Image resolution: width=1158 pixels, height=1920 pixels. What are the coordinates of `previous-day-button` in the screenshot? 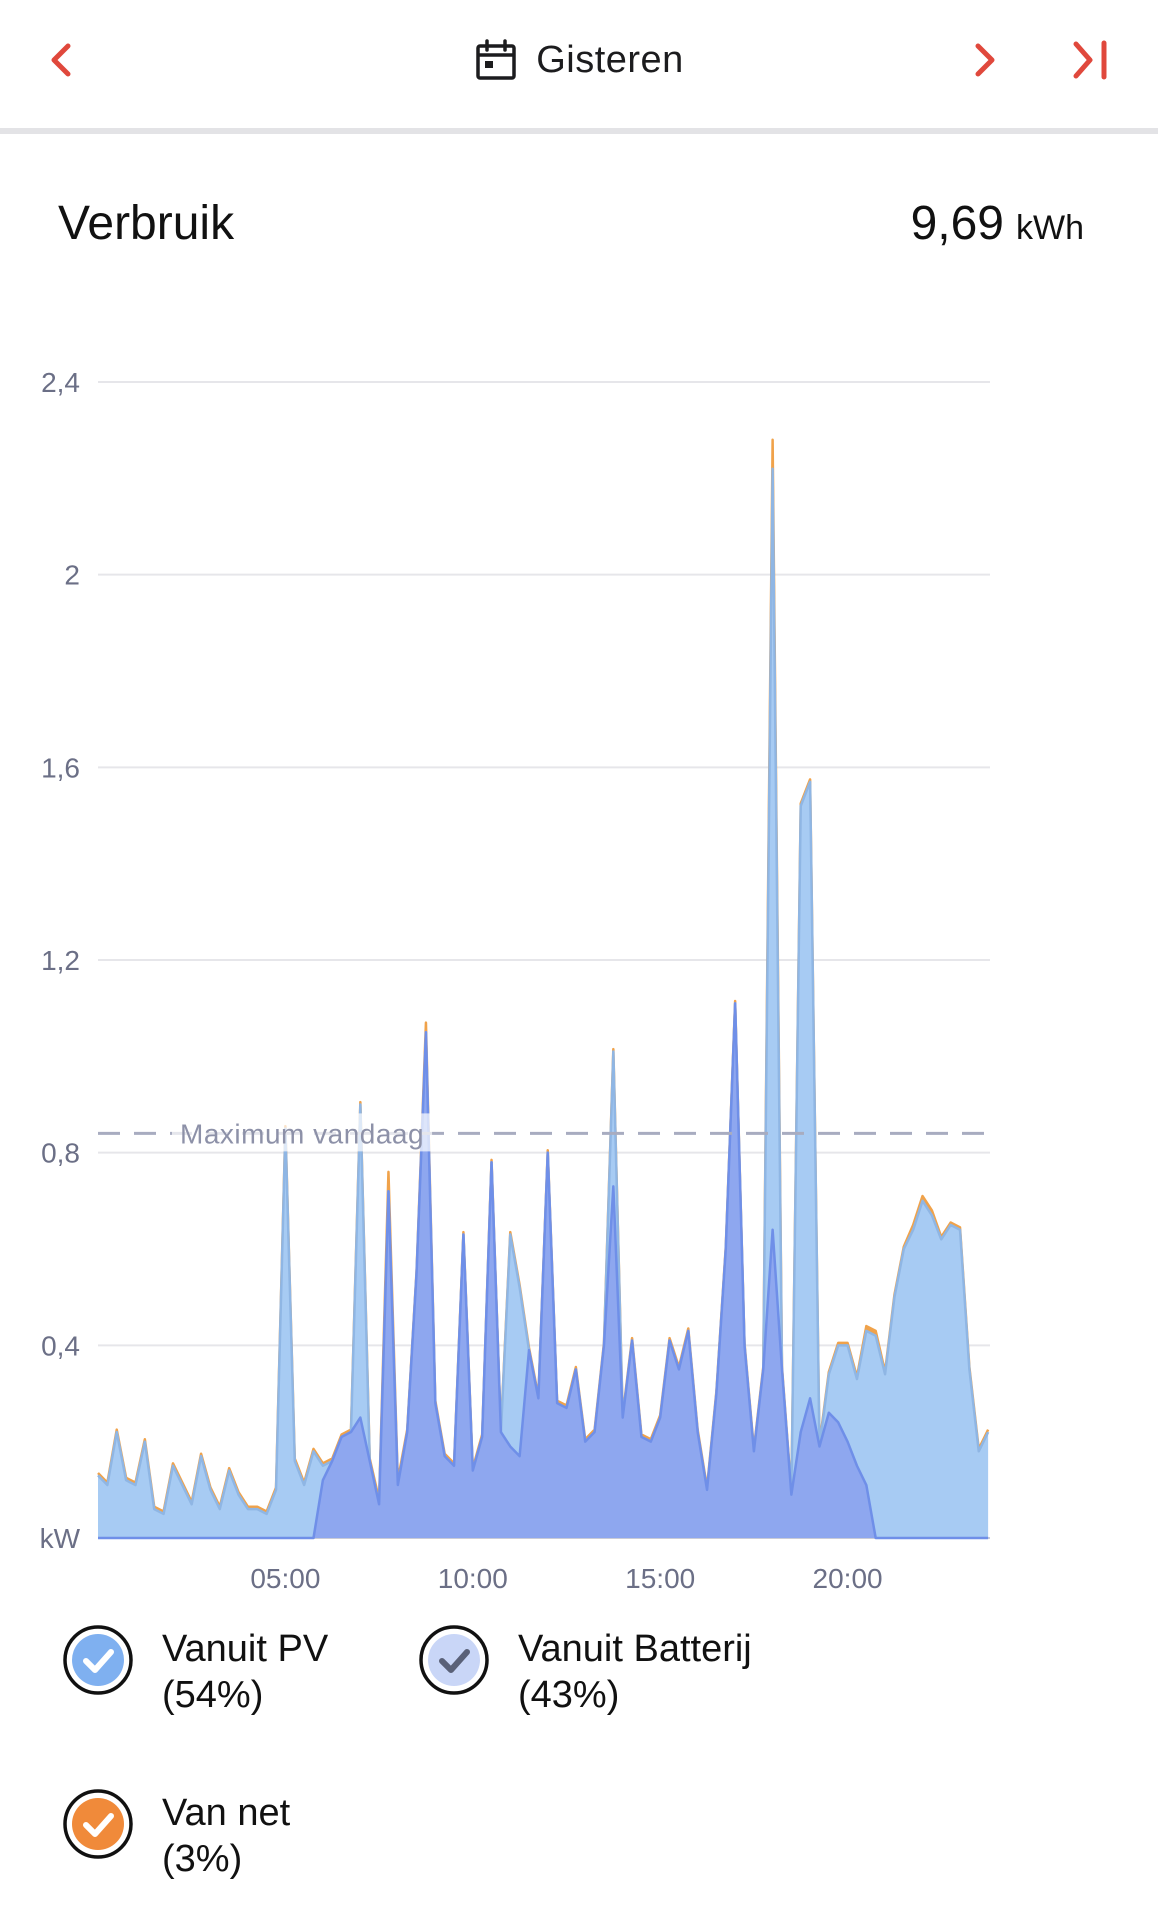 It's located at (62, 60).